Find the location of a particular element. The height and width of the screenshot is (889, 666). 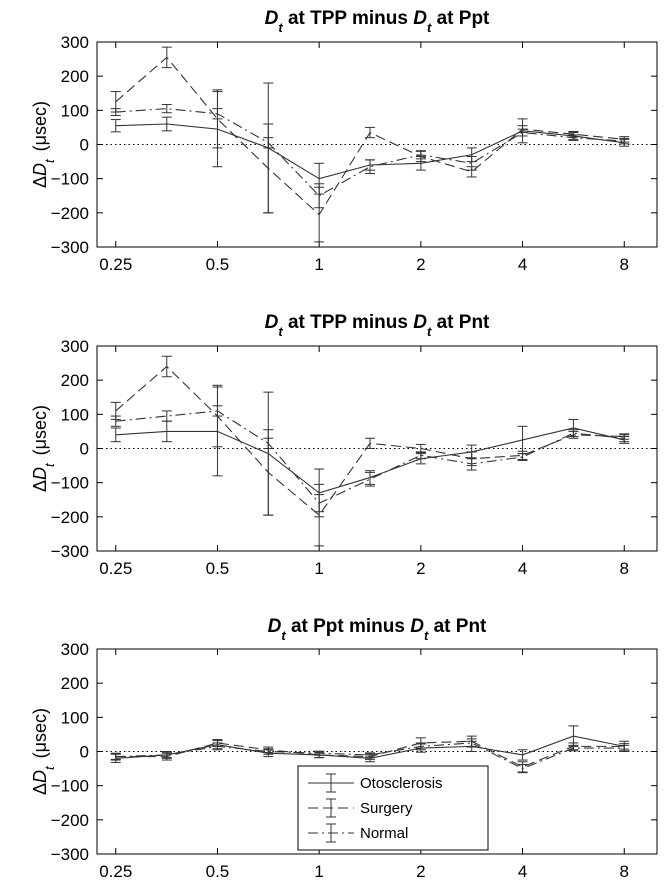

chart-title: Dt at TPP minus Dt at Pnt is located at coordinates (377, 325).